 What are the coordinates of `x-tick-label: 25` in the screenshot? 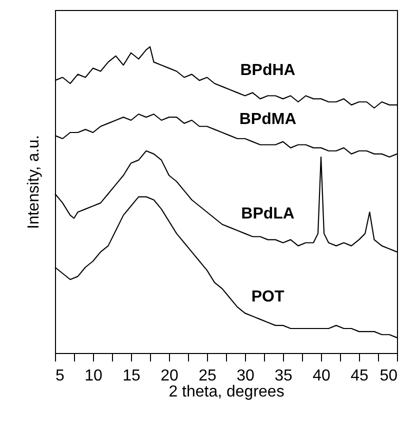 It's located at (207, 376).